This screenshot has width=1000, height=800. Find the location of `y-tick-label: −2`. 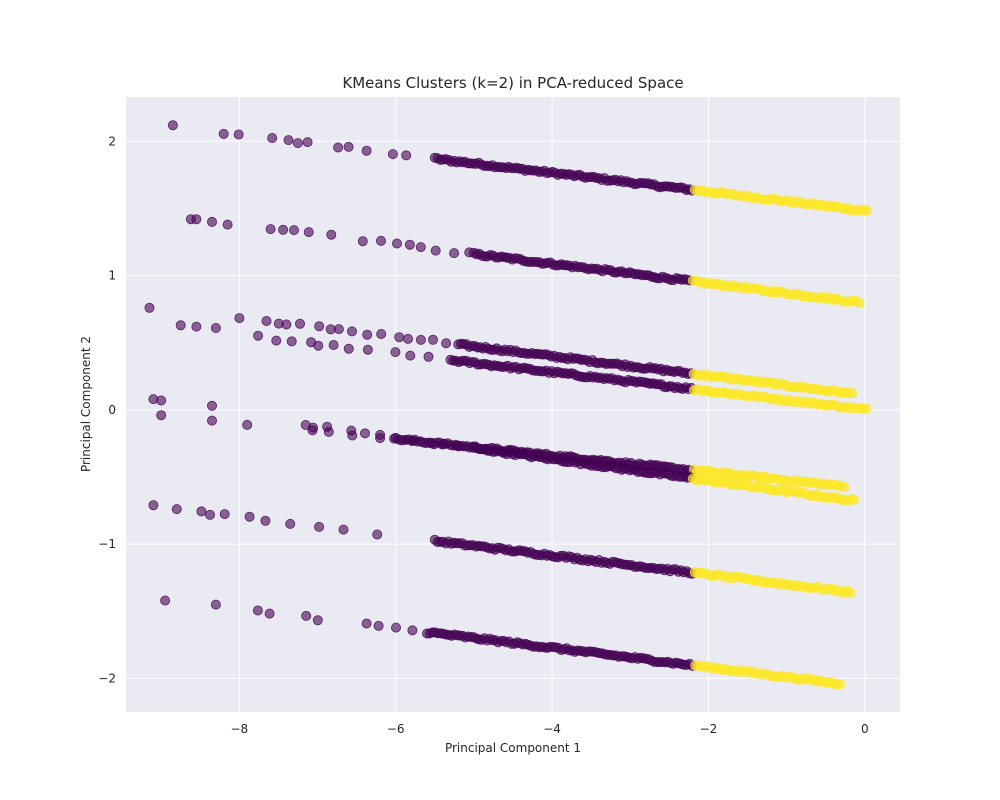

y-tick-label: −2 is located at coordinates (107, 678).